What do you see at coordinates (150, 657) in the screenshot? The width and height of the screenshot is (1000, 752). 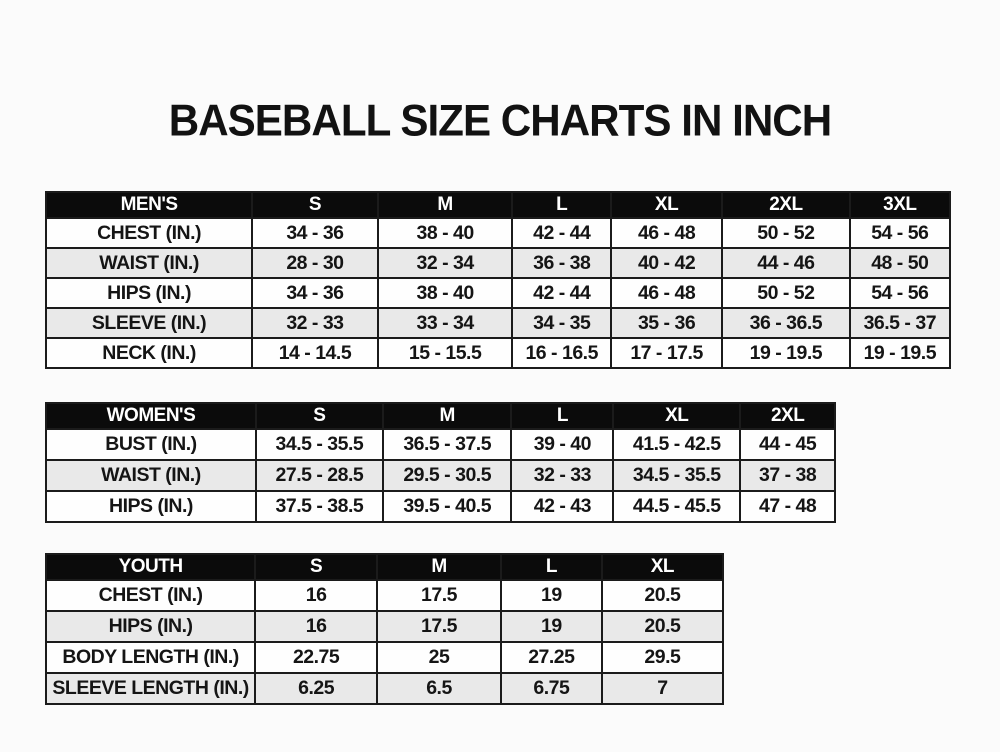 I see `measurement-label: BODY LENGTH (IN.)` at bounding box center [150, 657].